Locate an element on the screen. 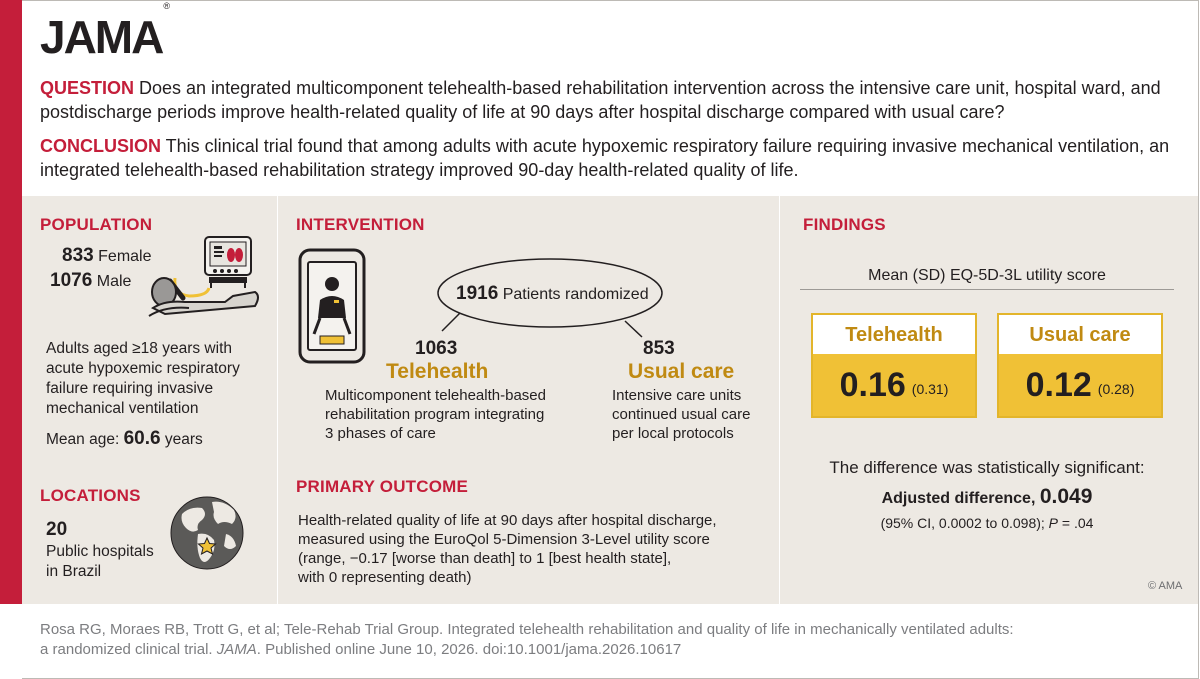 This screenshot has width=1200, height=679. registered-mark: ® is located at coordinates (166, 5).